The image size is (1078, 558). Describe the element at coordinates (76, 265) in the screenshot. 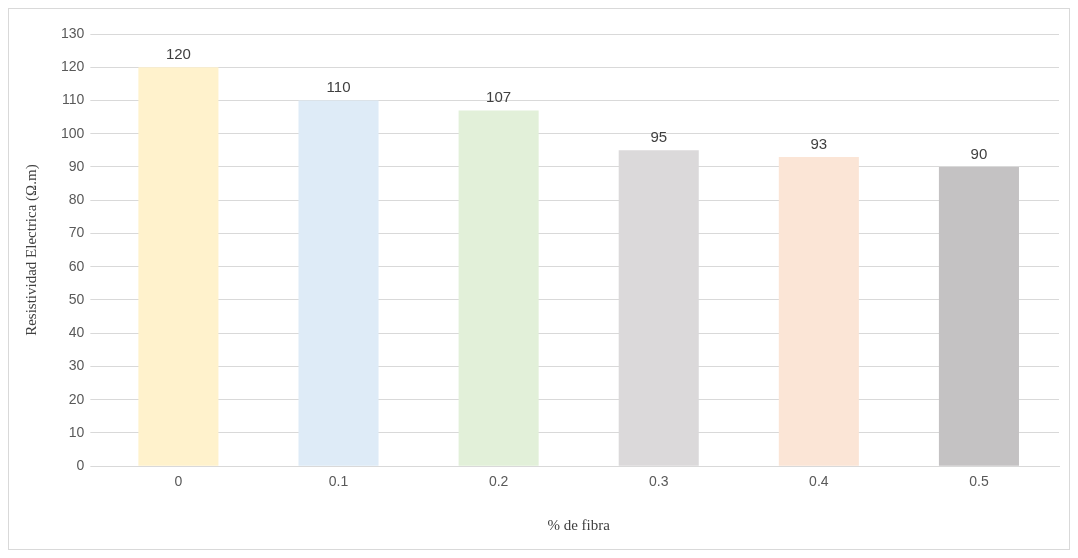

I see `y-tick-label: 60` at that location.